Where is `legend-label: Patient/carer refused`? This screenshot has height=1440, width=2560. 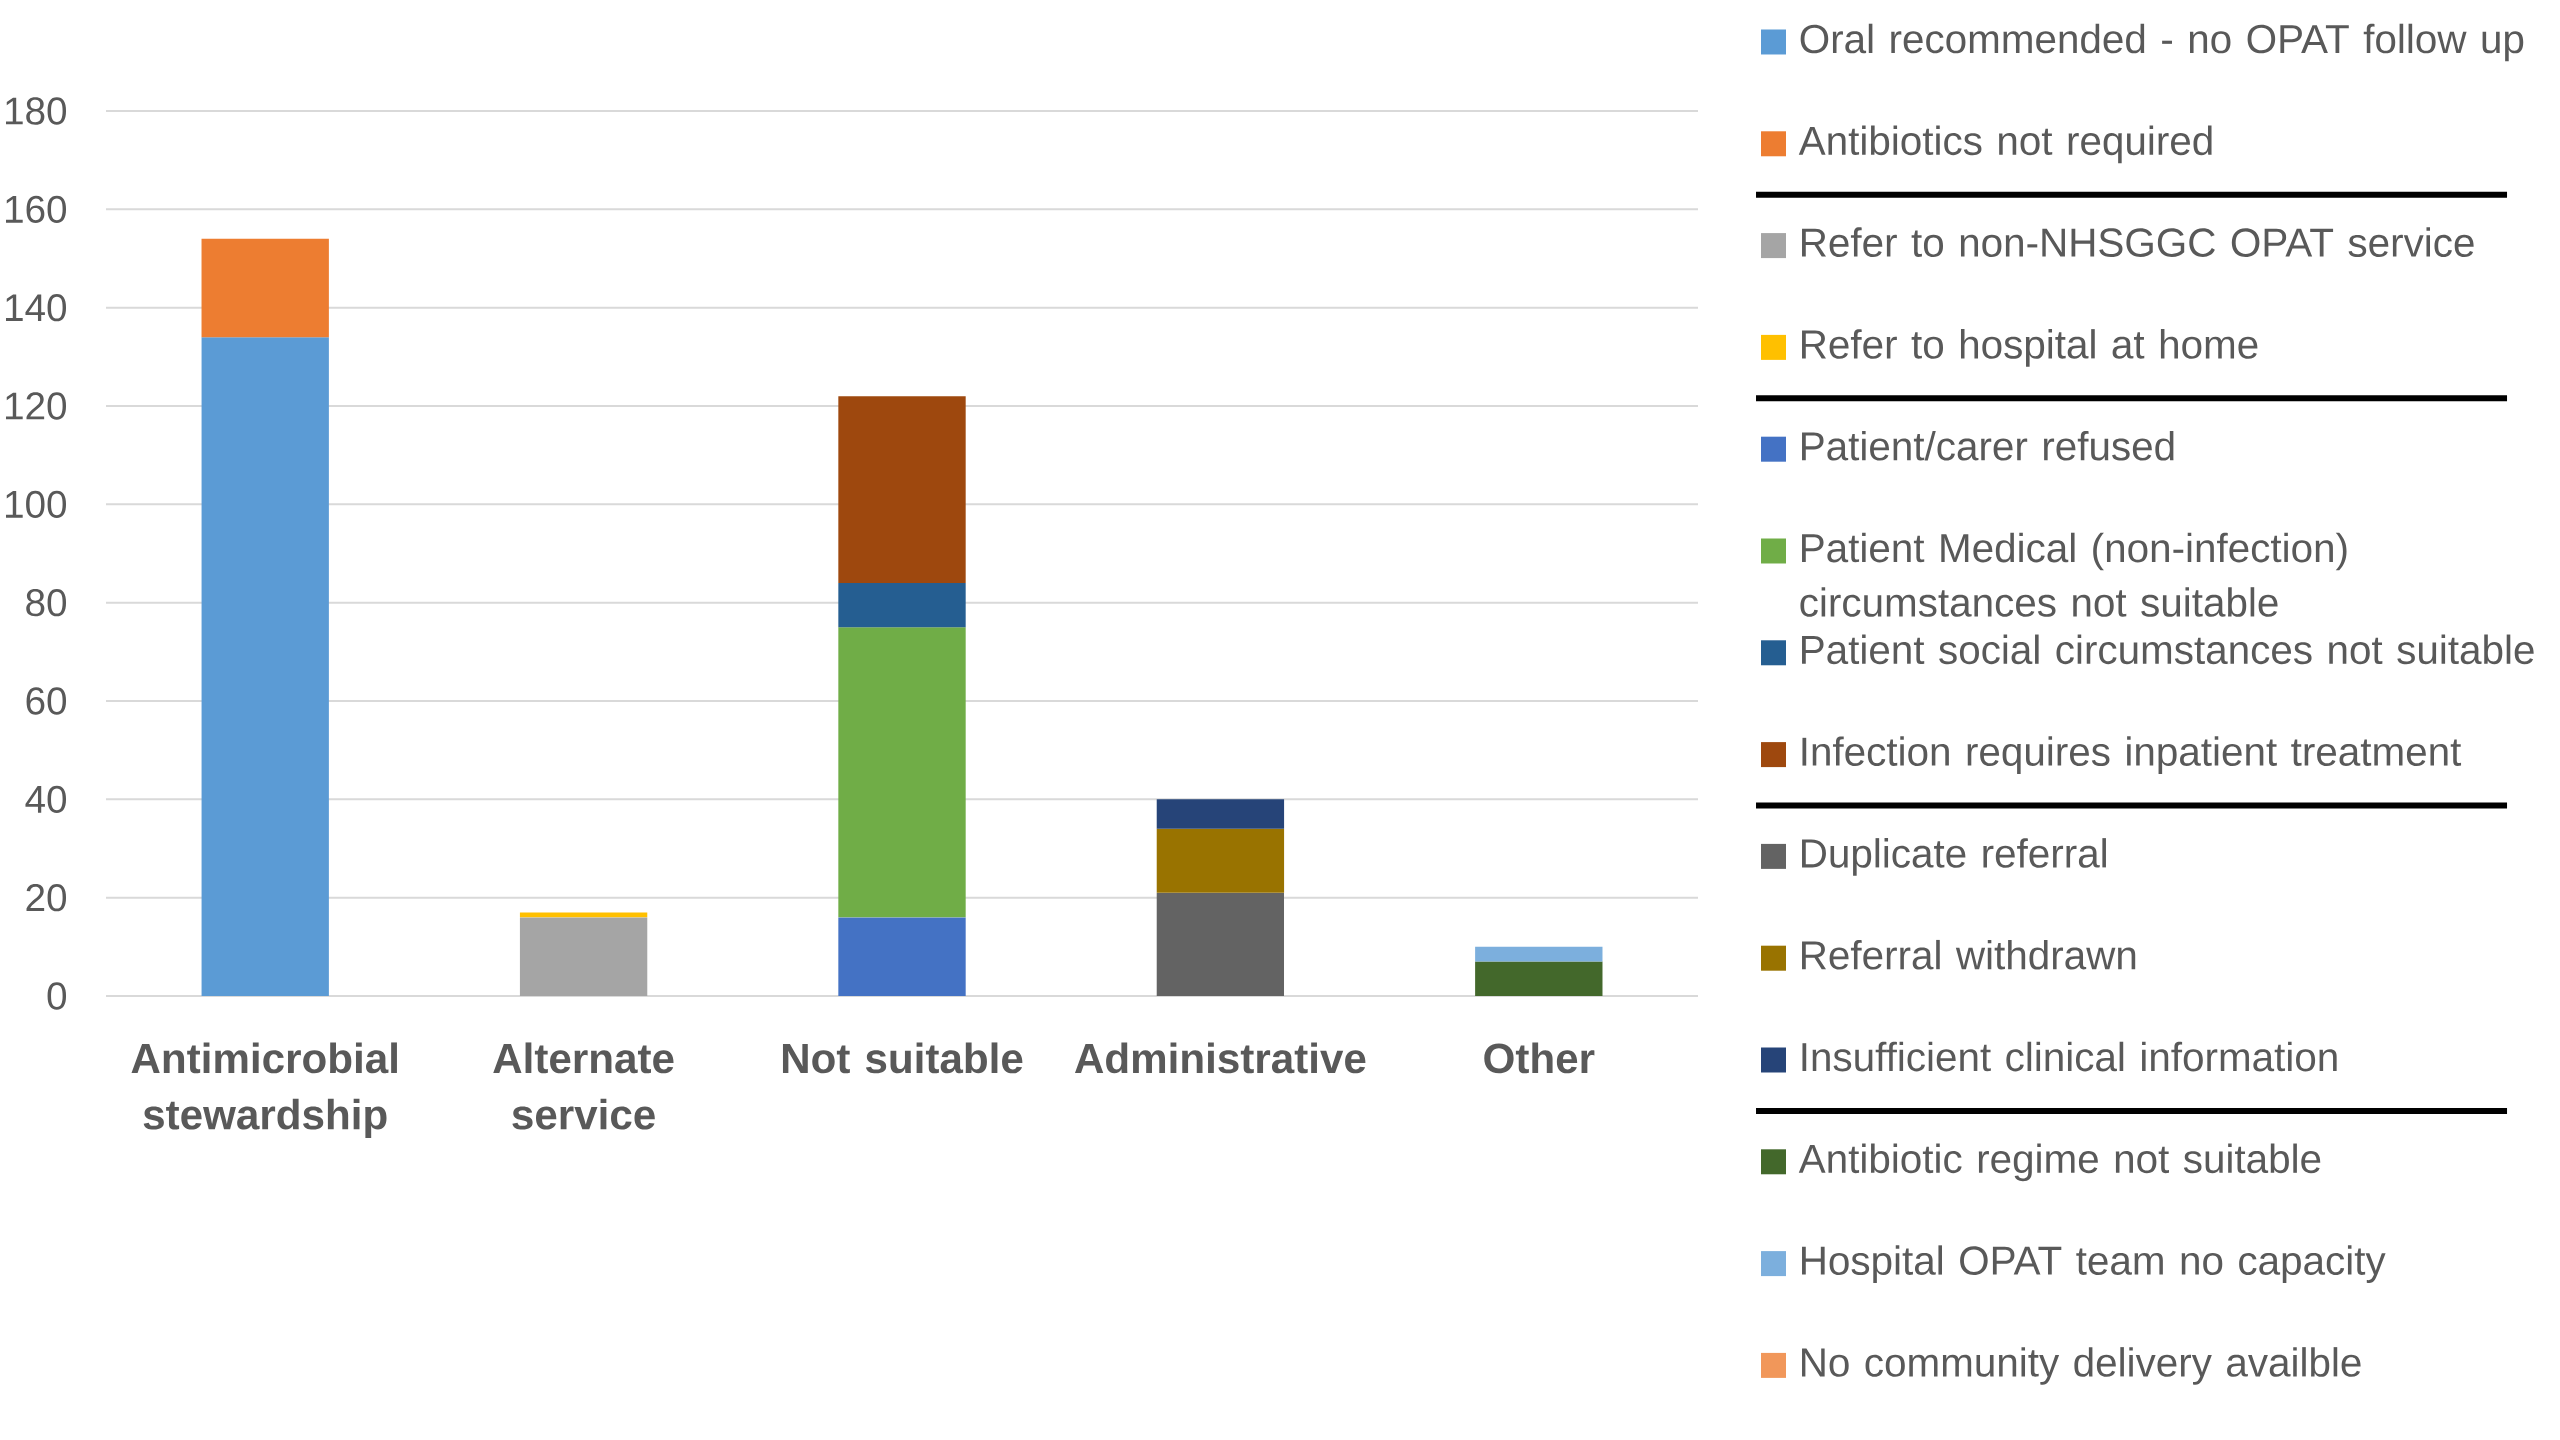
legend-label: Patient/carer refused is located at coordinates (1988, 445).